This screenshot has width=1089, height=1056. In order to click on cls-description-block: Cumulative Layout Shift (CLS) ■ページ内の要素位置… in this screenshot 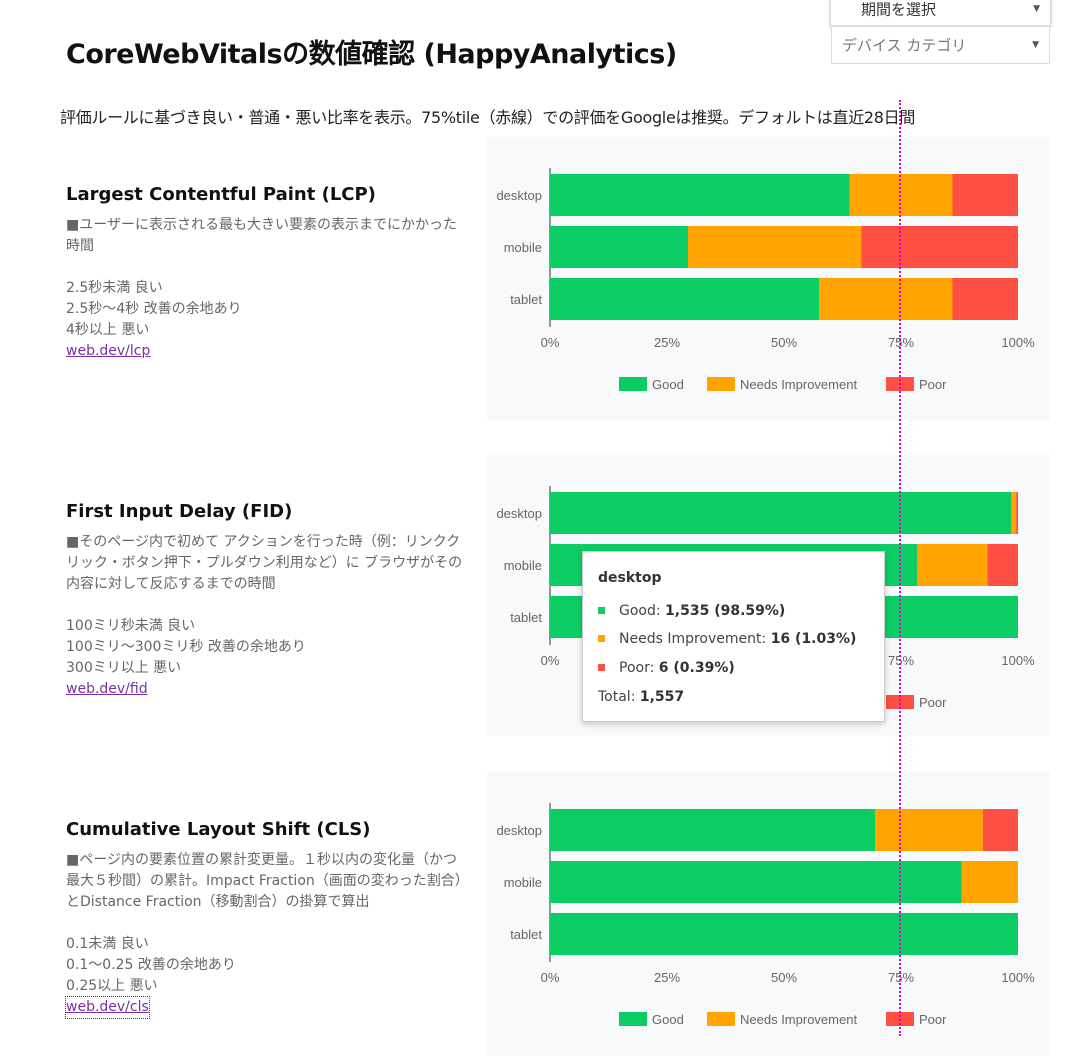, I will do `click(265, 919)`.